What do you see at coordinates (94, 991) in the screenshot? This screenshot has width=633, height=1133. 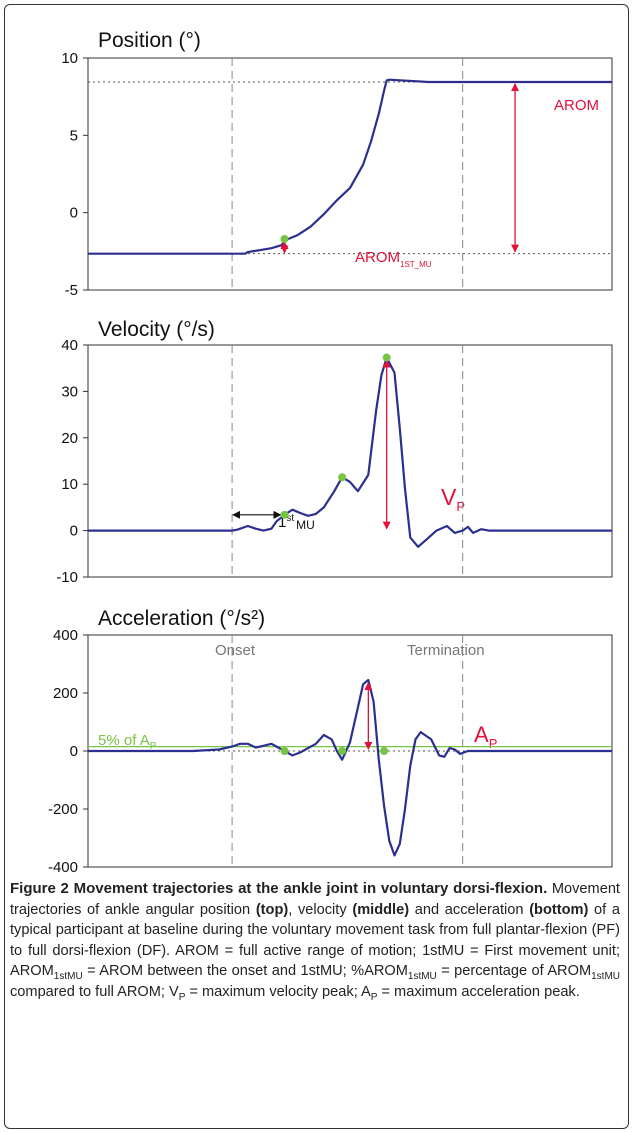 I see `caption-text-7: compared to full AROM; V` at bounding box center [94, 991].